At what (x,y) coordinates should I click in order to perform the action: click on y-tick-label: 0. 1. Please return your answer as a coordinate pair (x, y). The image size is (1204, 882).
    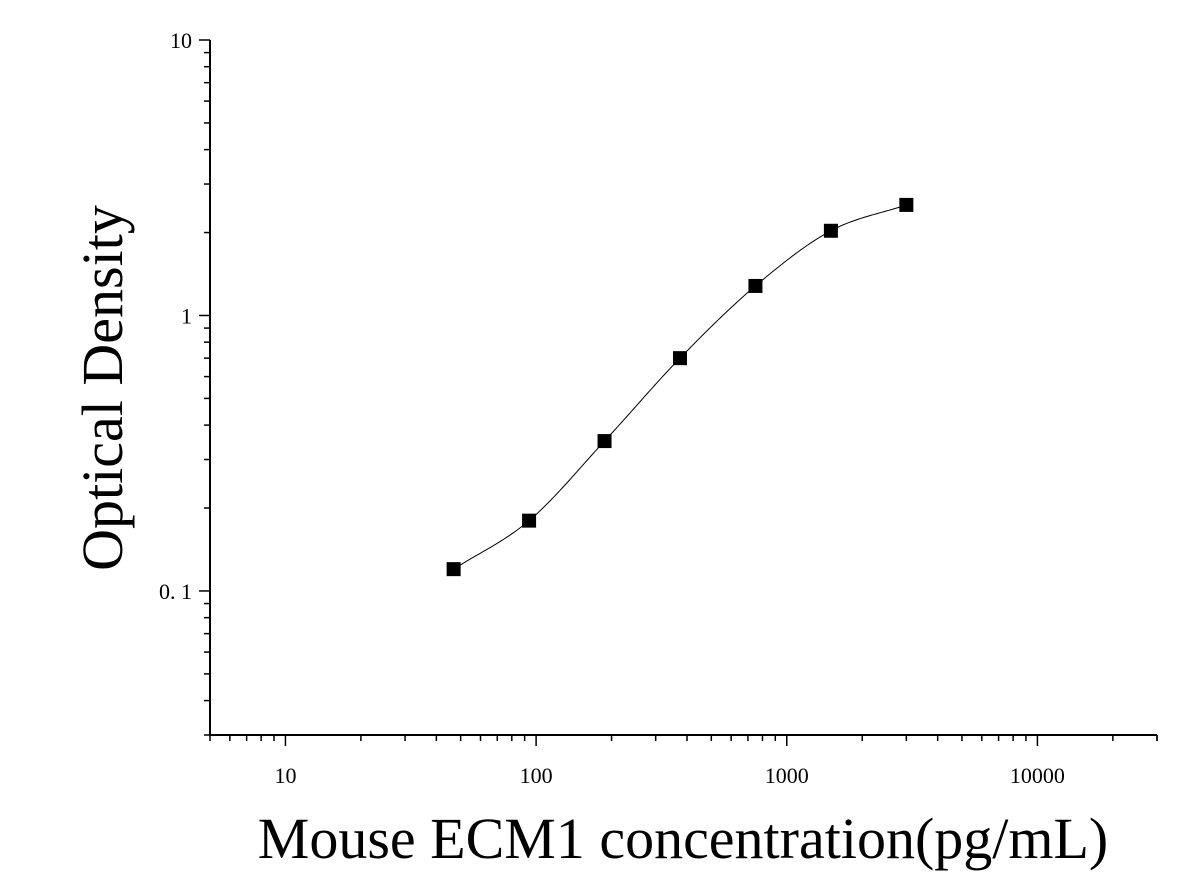
    Looking at the image, I should click on (175, 591).